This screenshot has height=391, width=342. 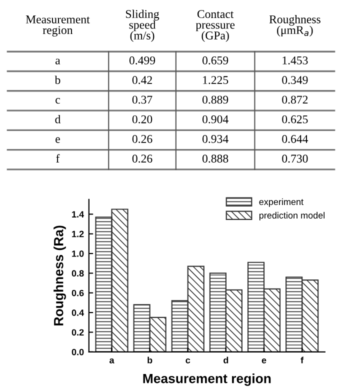 What do you see at coordinates (112, 361) in the screenshot?
I see `x-tick-label: a` at bounding box center [112, 361].